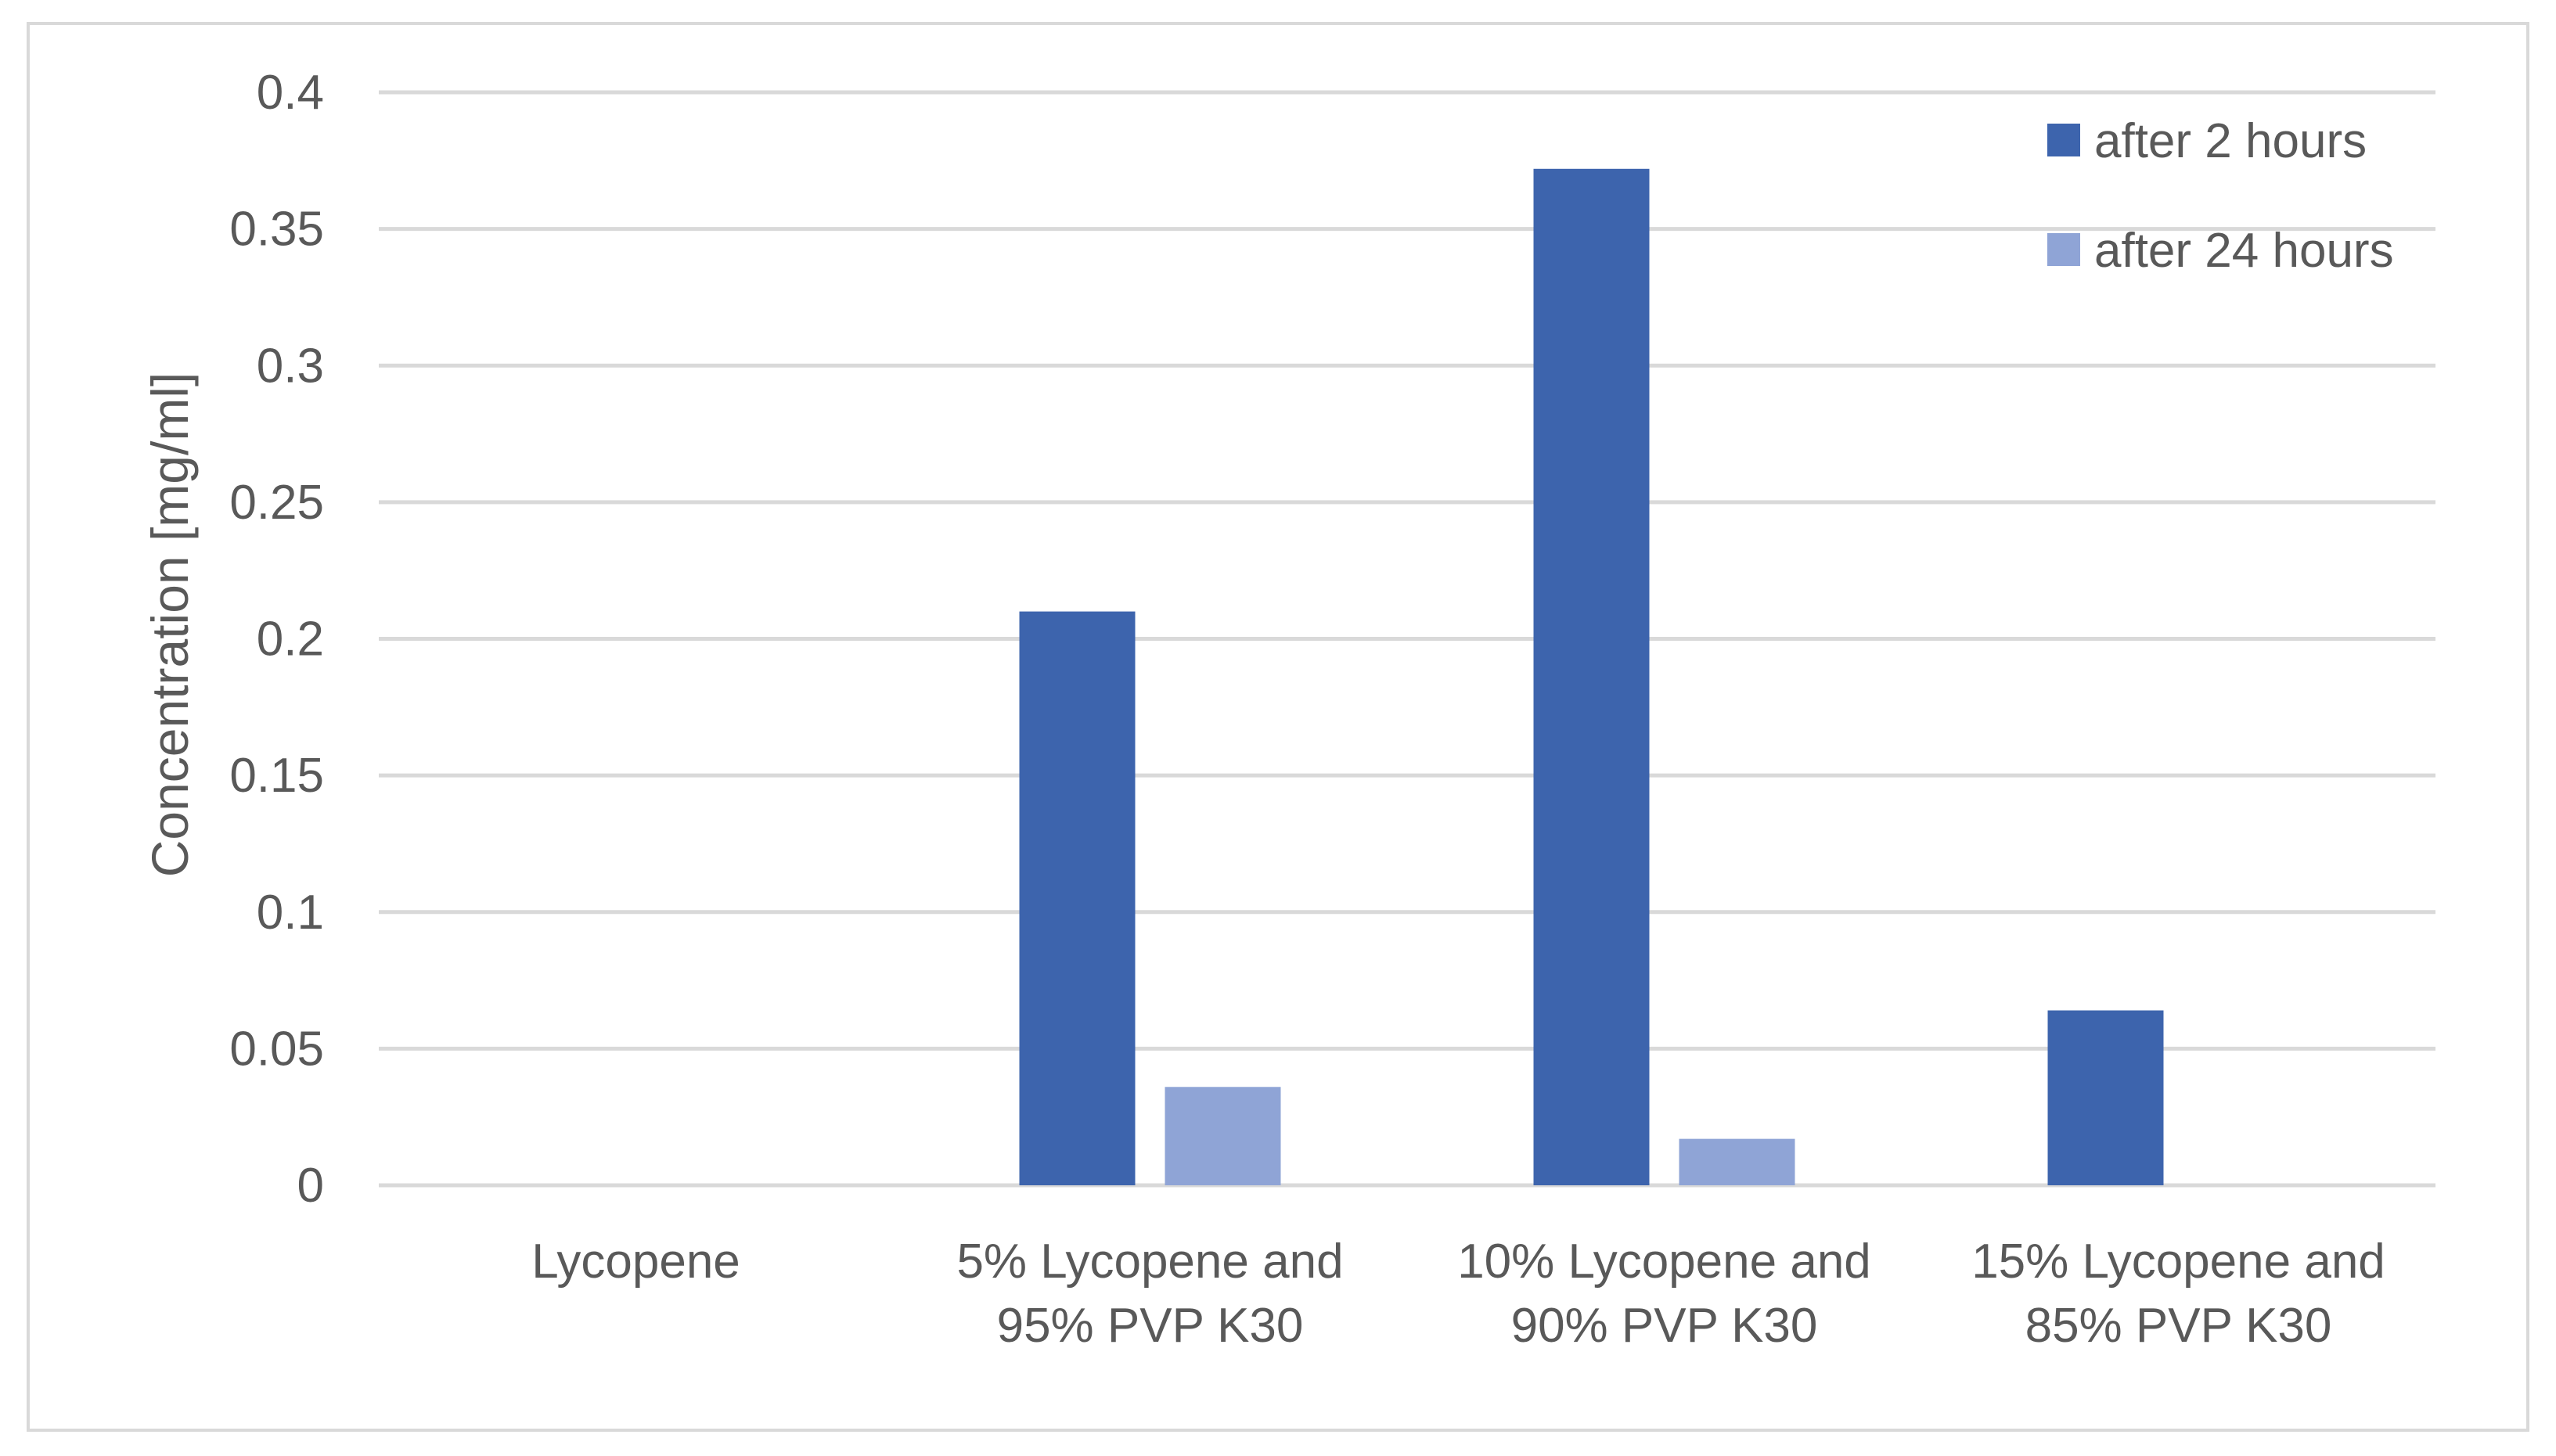 The image size is (2556, 1456). What do you see at coordinates (1737, 1161) in the screenshot?
I see `bar-series2-cat3` at bounding box center [1737, 1161].